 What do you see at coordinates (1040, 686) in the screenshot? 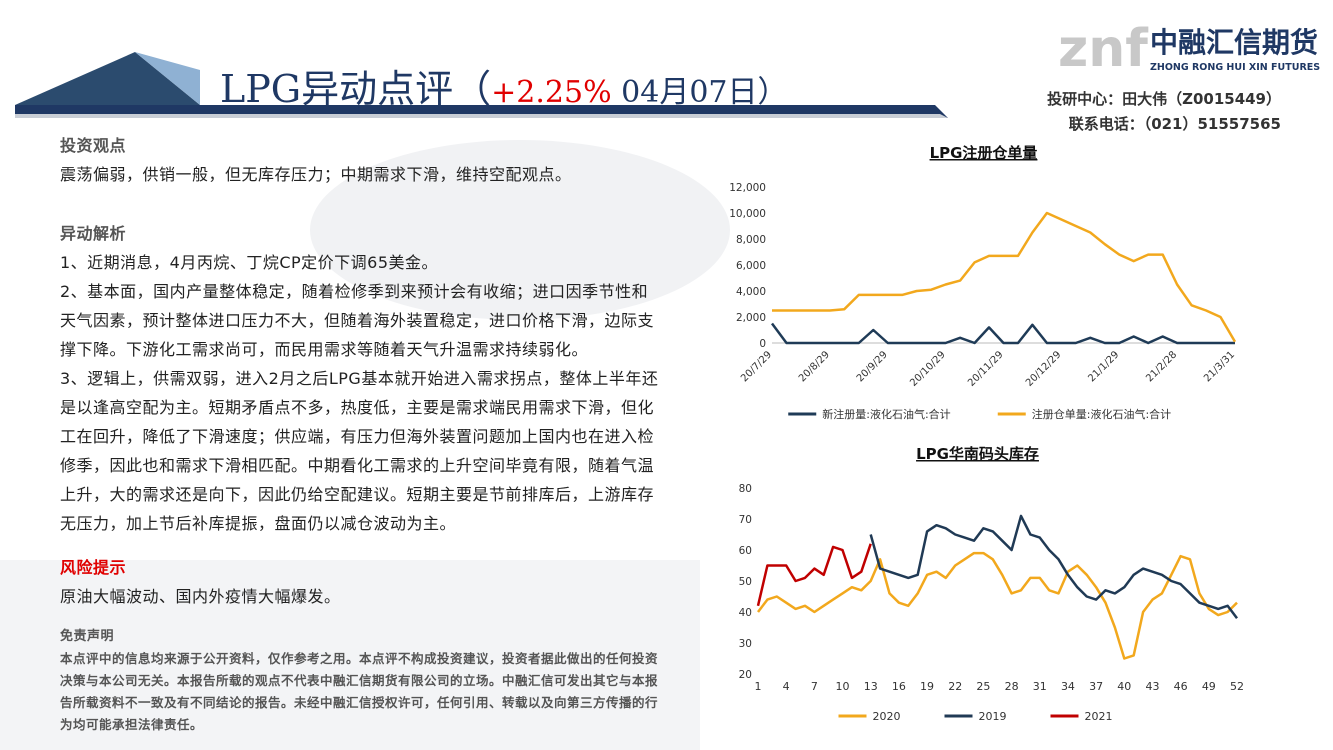
I see `x-tick-label: 31` at bounding box center [1040, 686].